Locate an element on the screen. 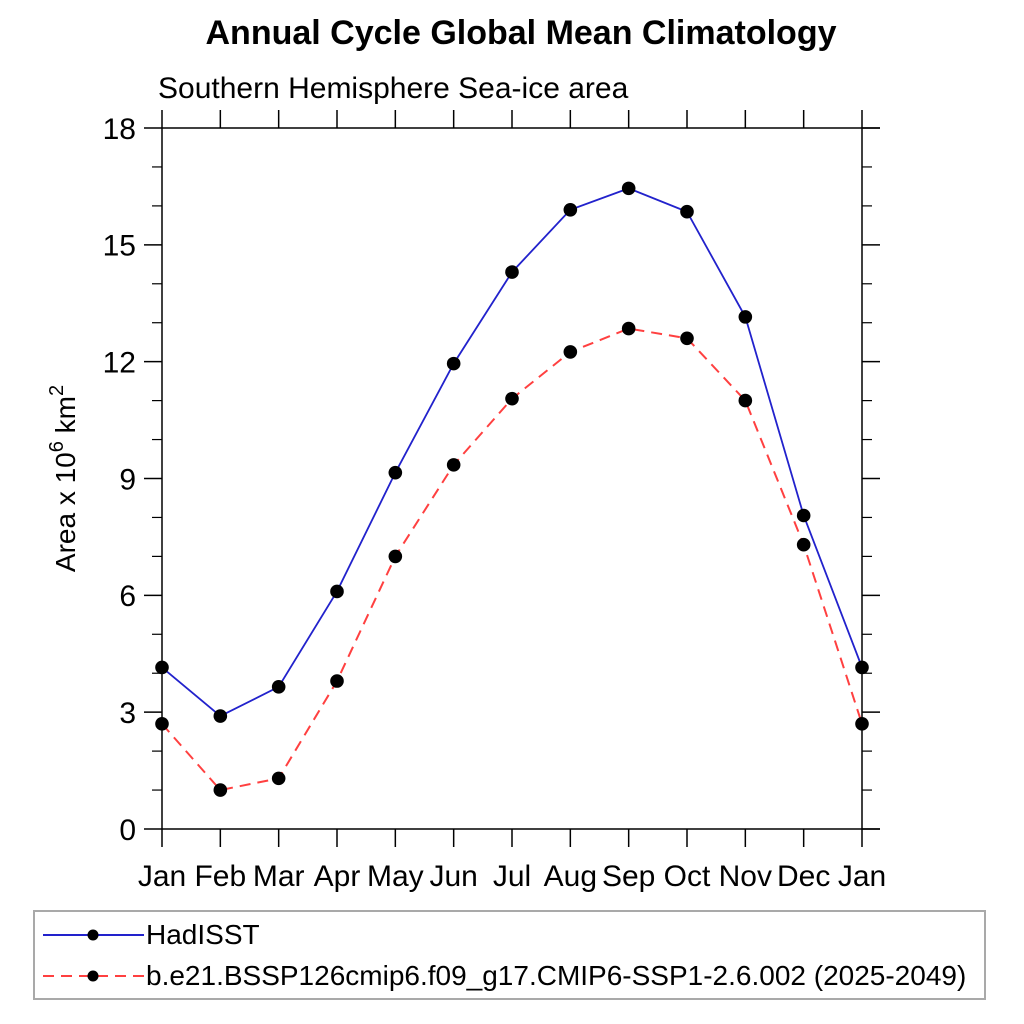 Image resolution: width=1024 pixels, height=1024 pixels. x-axis-tick-label: Mar is located at coordinates (279, 876).